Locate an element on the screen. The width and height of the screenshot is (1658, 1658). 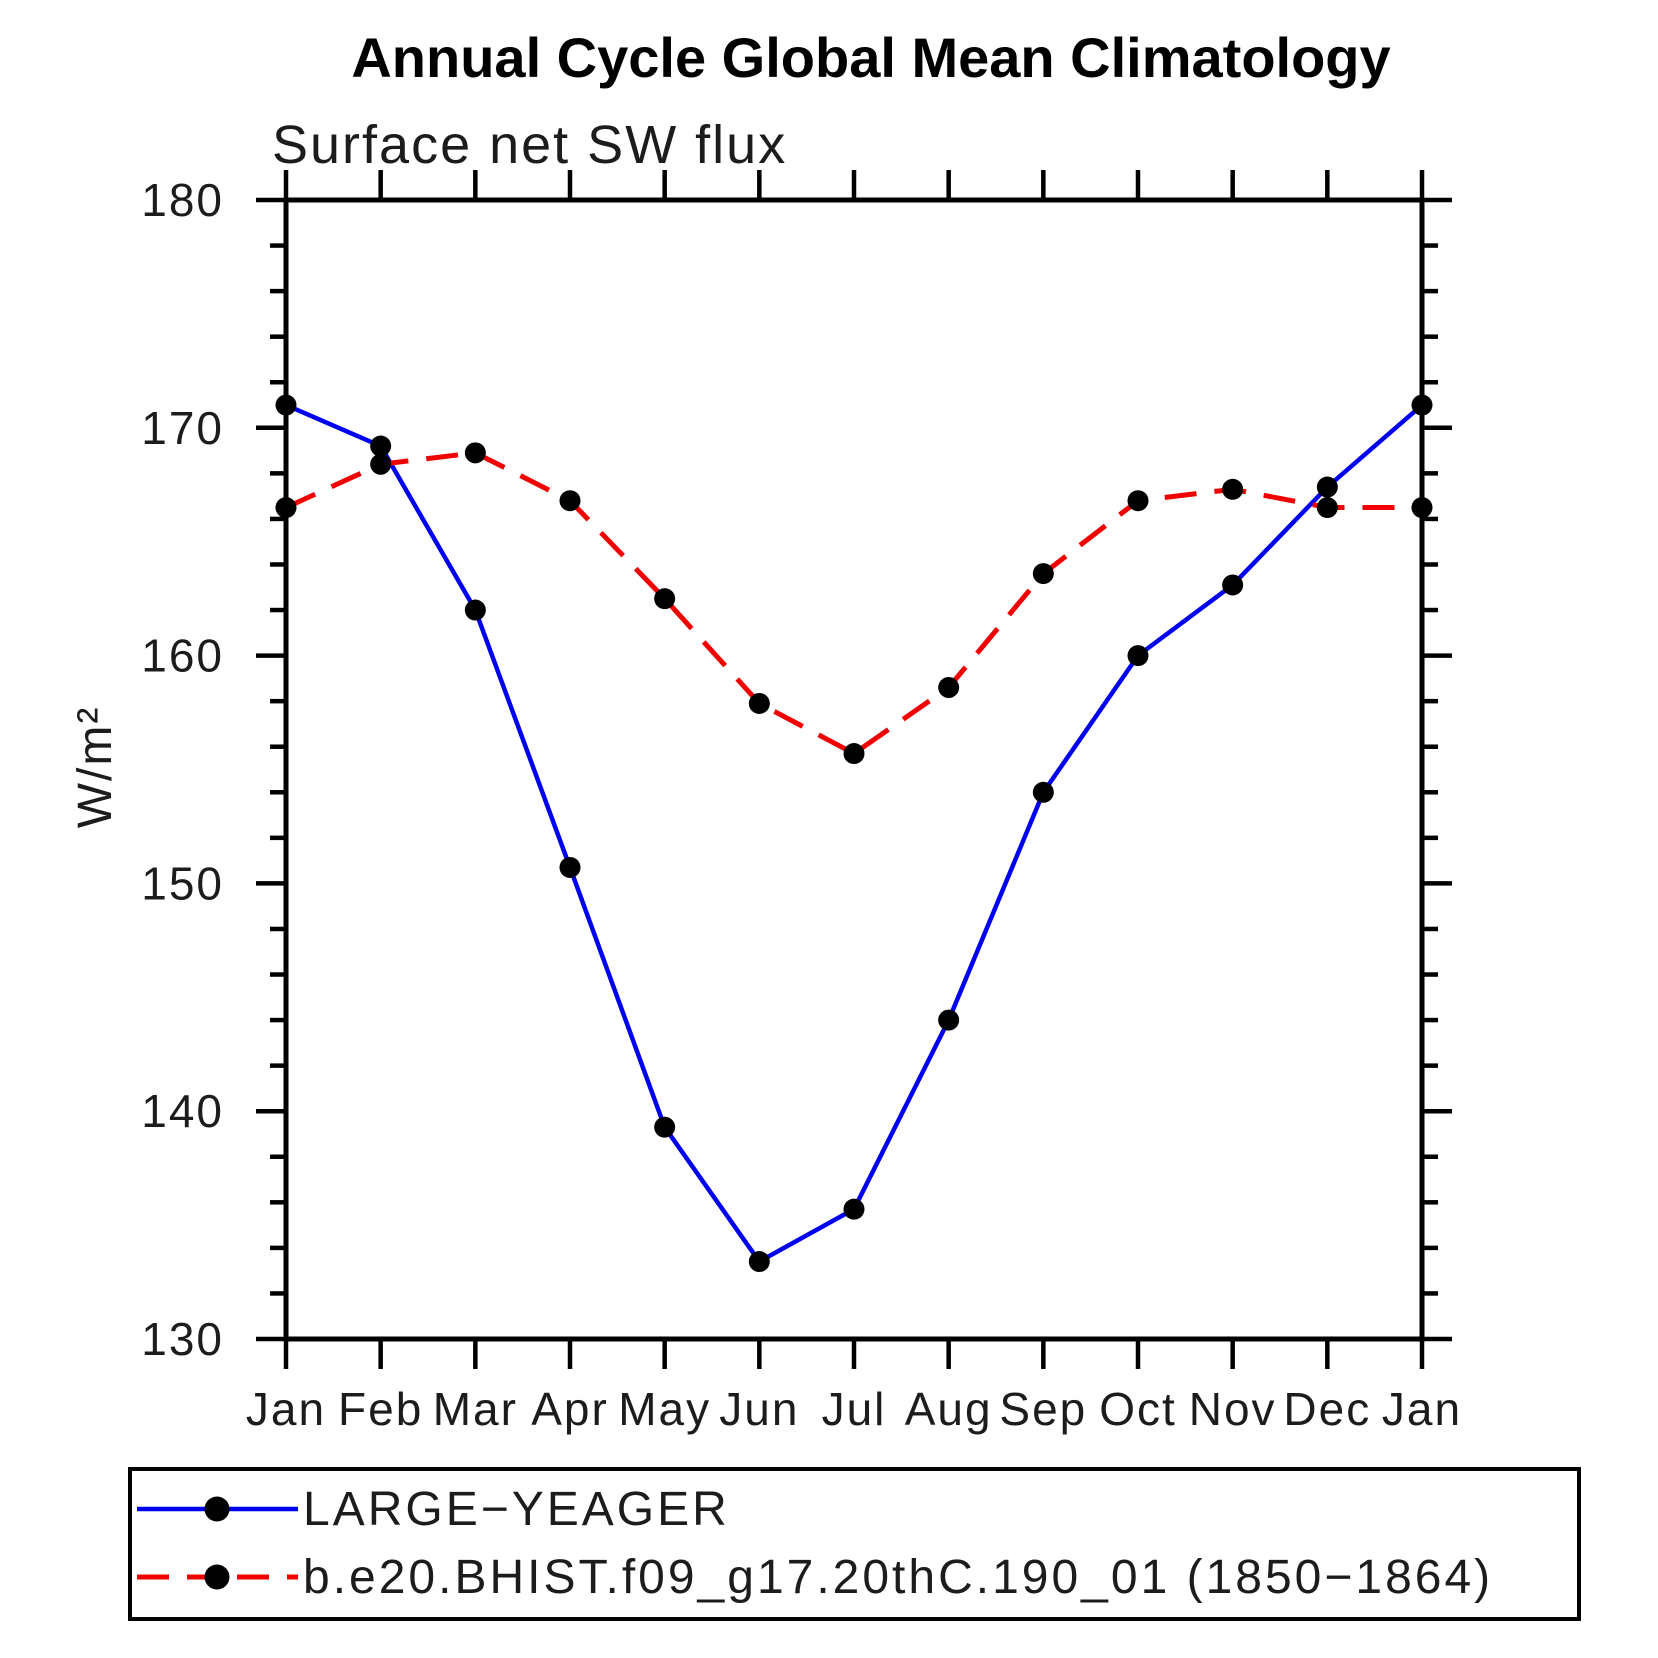
x-tick-label: Feb is located at coordinates (380, 1409).